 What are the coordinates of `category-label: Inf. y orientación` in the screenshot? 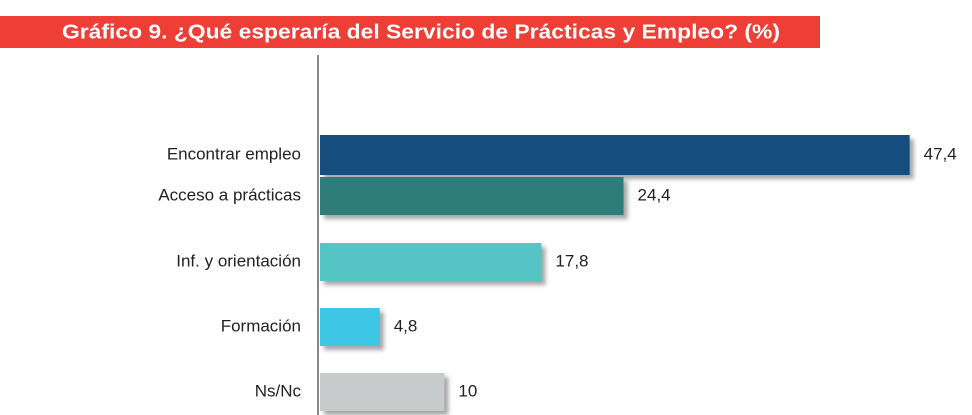 It's located at (238, 260).